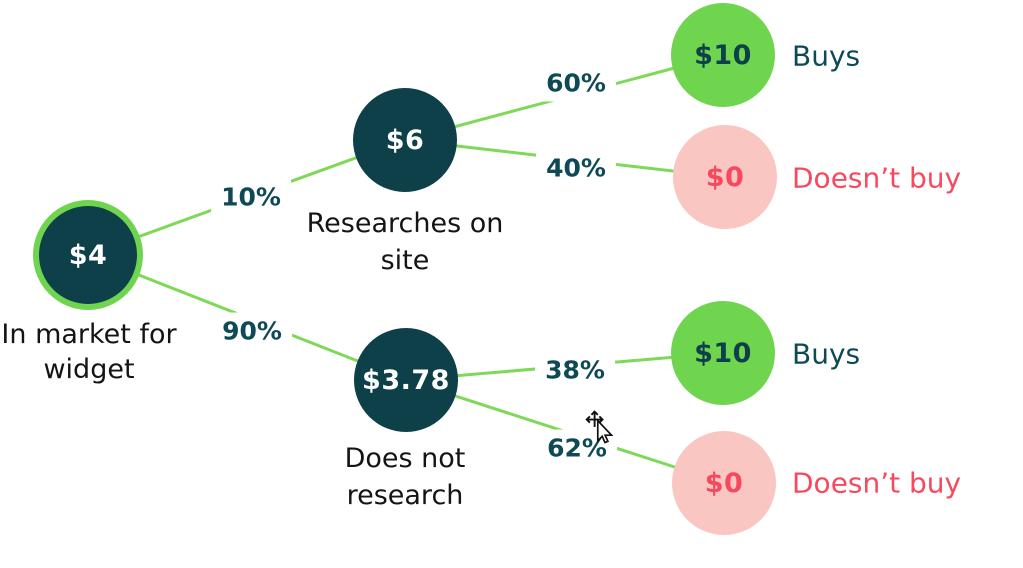  What do you see at coordinates (723, 55) in the screenshot?
I see `node-buy-top-value: $10` at bounding box center [723, 55].